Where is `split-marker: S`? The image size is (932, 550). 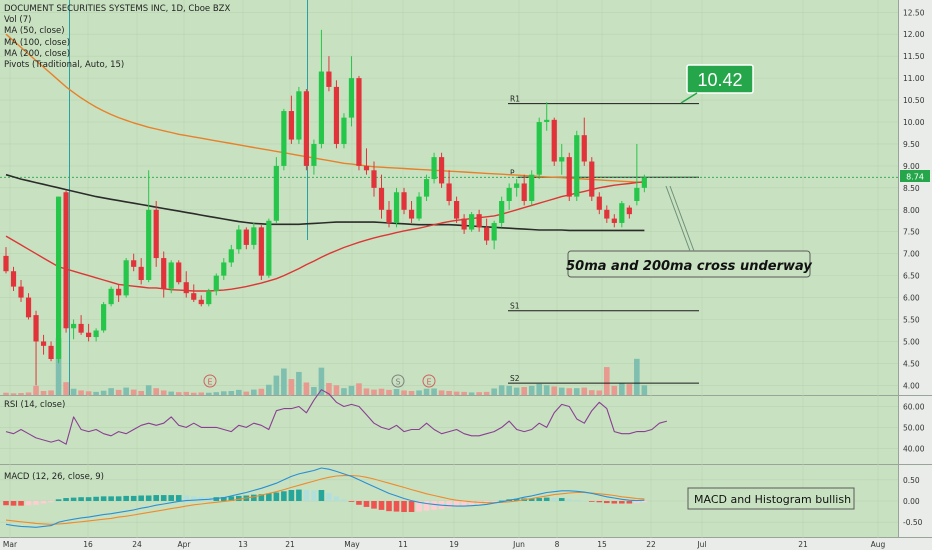 split-marker: S is located at coordinates (397, 382).